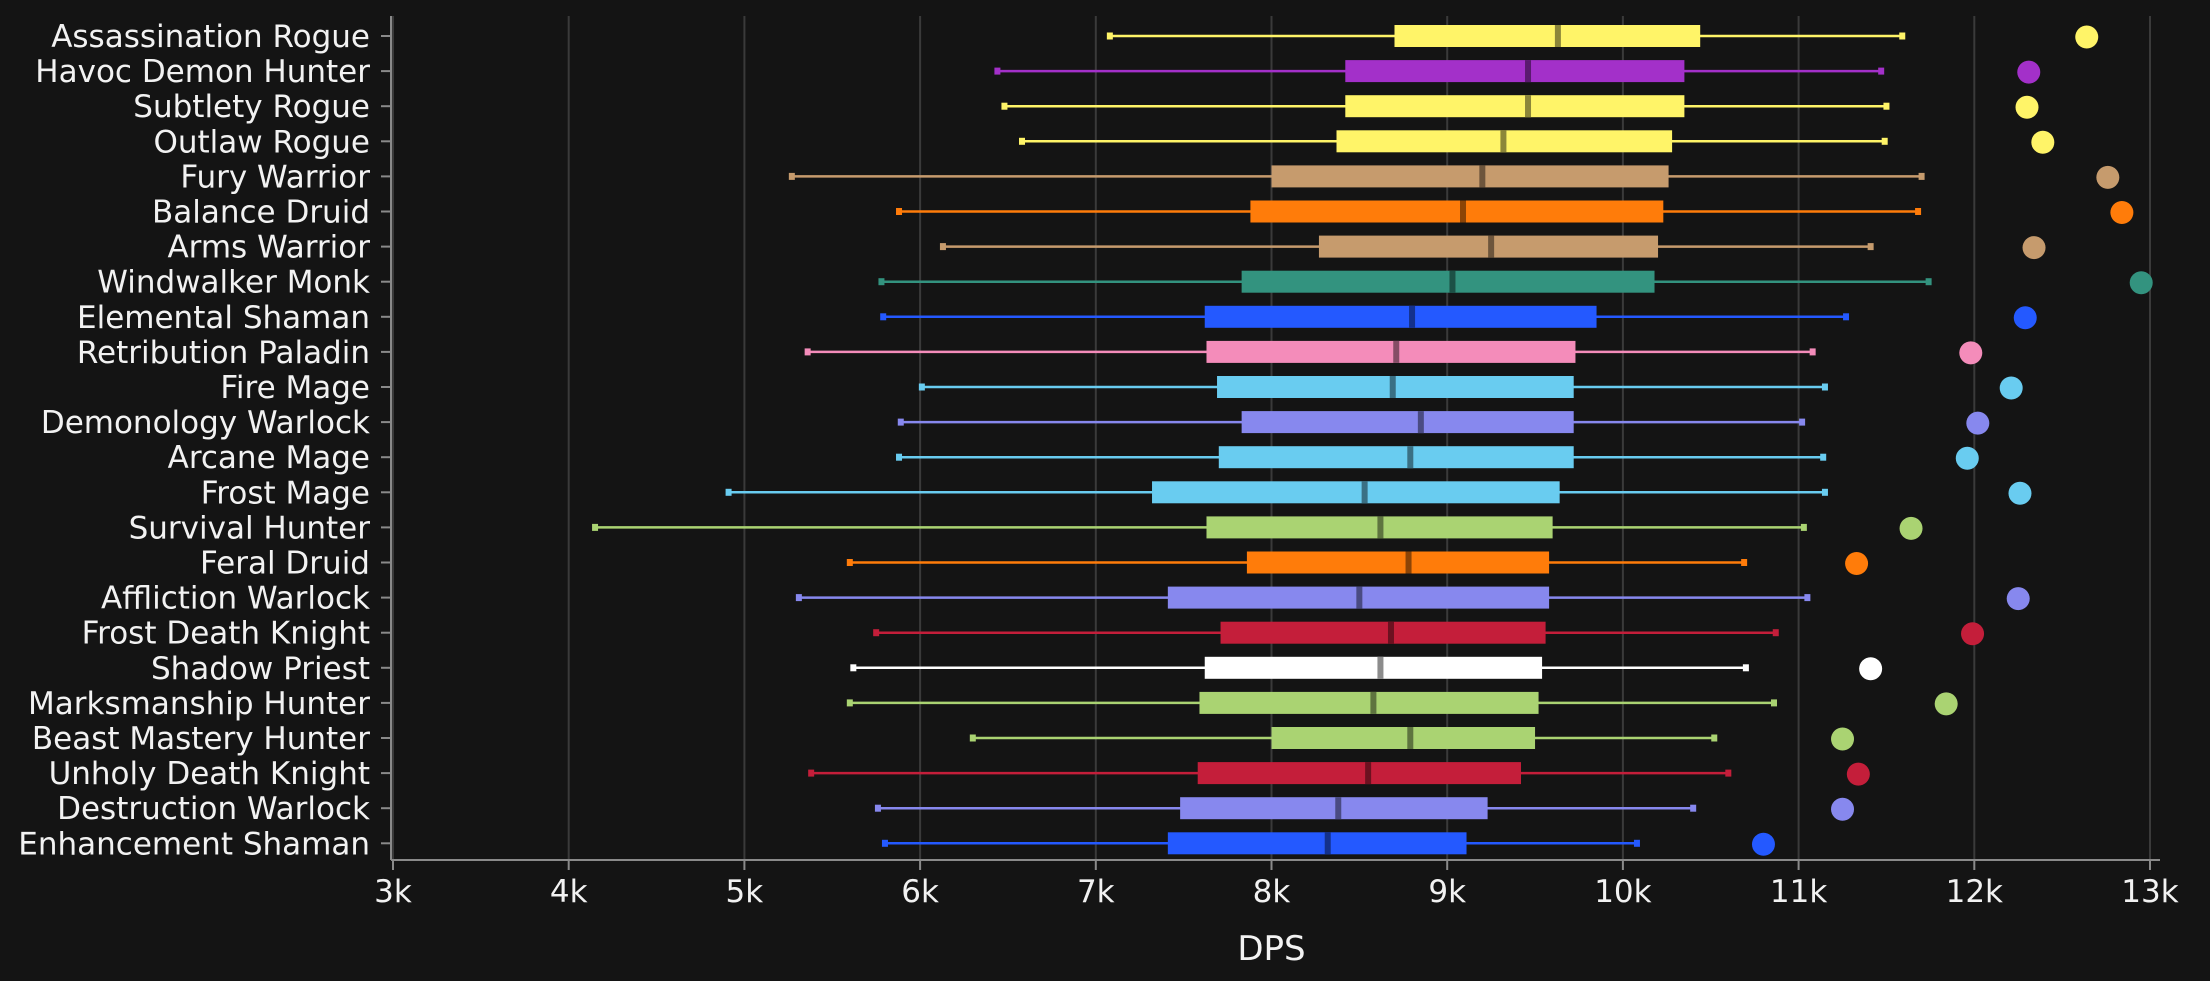 The image size is (2210, 981). I want to click on category-label: Survival Hunter, so click(250, 528).